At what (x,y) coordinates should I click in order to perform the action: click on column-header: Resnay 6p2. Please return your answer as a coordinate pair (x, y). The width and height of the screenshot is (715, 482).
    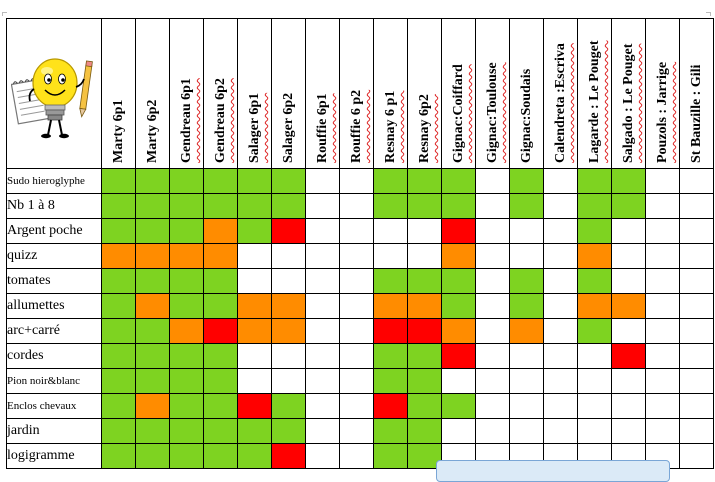
    Looking at the image, I should click on (424, 93).